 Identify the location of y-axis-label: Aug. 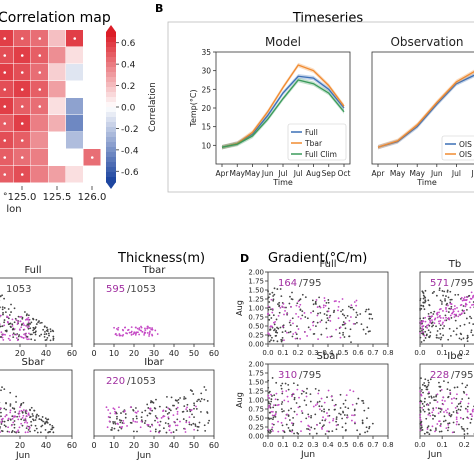
(239, 400).